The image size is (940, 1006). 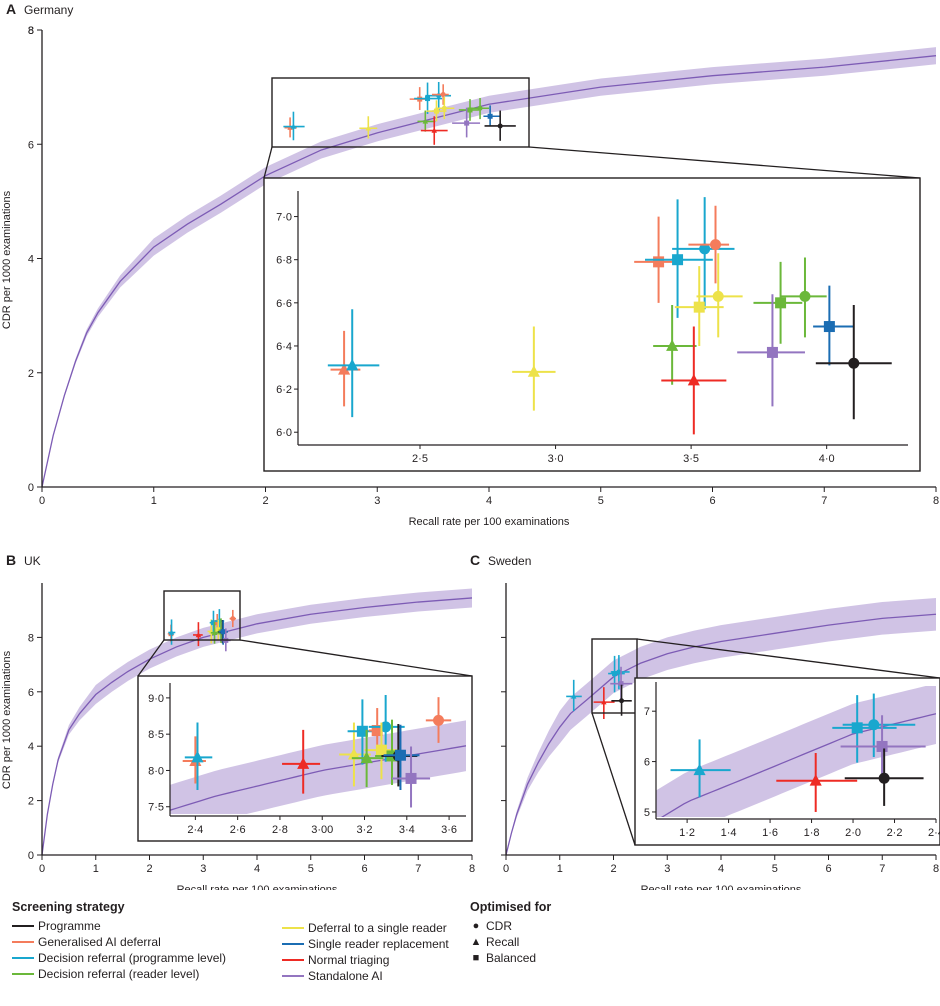 What do you see at coordinates (284, 304) in the screenshot?
I see `inset-y-tick-label: 6·6` at bounding box center [284, 304].